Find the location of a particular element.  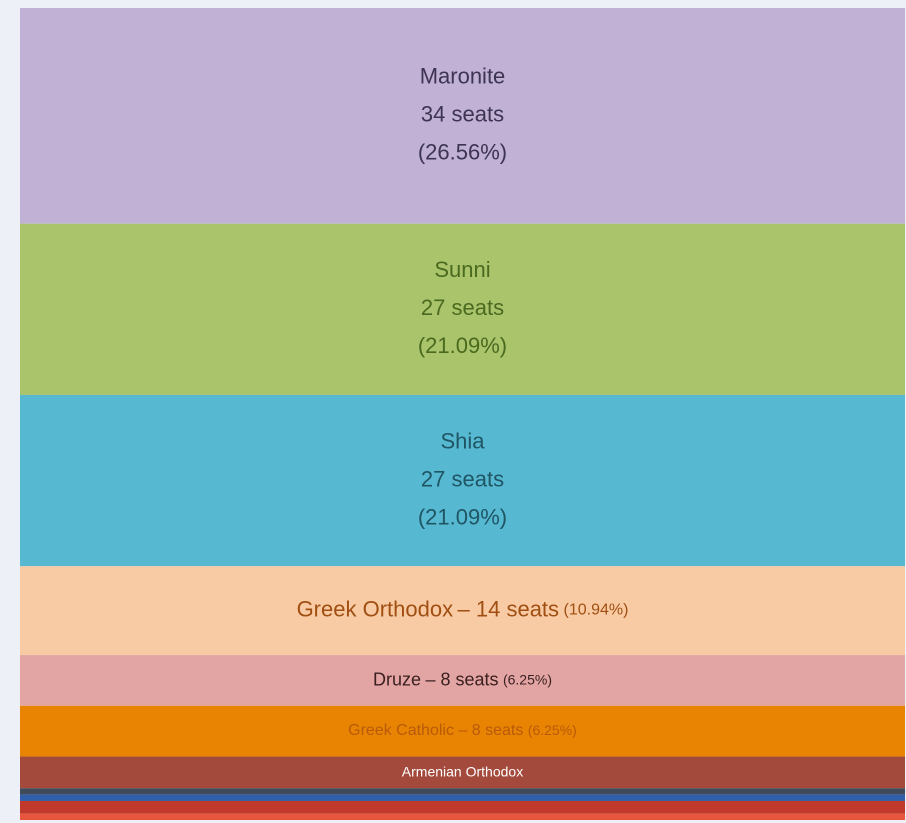

segment-name: Greek Catholic is located at coordinates (401, 730).